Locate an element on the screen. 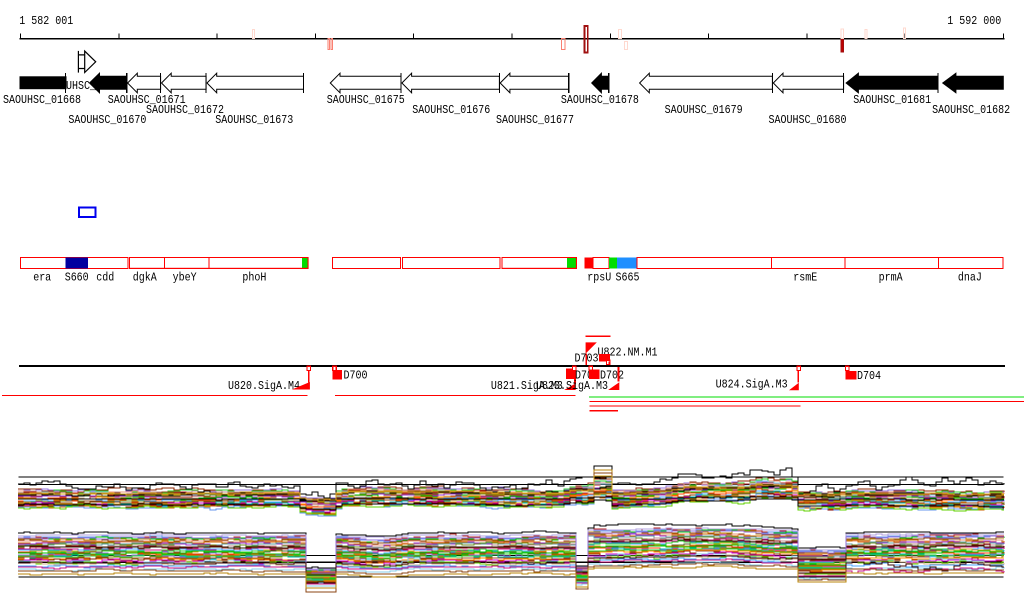 This screenshot has width=1024, height=611. svg-text: SAOUHSC_01676 is located at coordinates (451, 110).